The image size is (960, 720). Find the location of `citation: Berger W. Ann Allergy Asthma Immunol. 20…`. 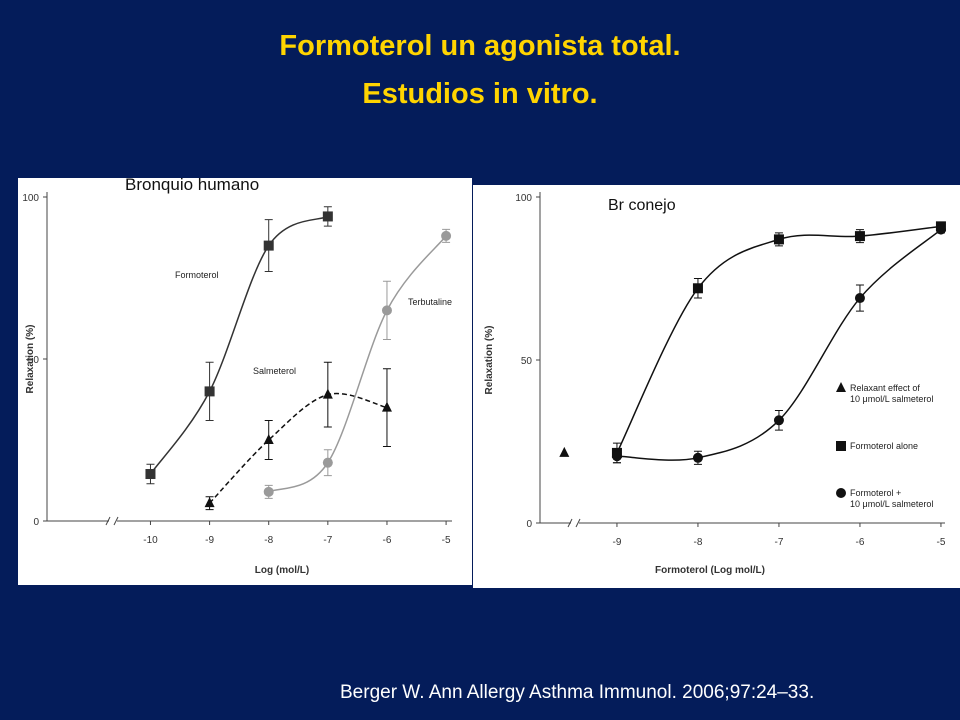

citation: Berger W. Ann Allergy Asthma Immunol. 20… is located at coordinates (577, 692).